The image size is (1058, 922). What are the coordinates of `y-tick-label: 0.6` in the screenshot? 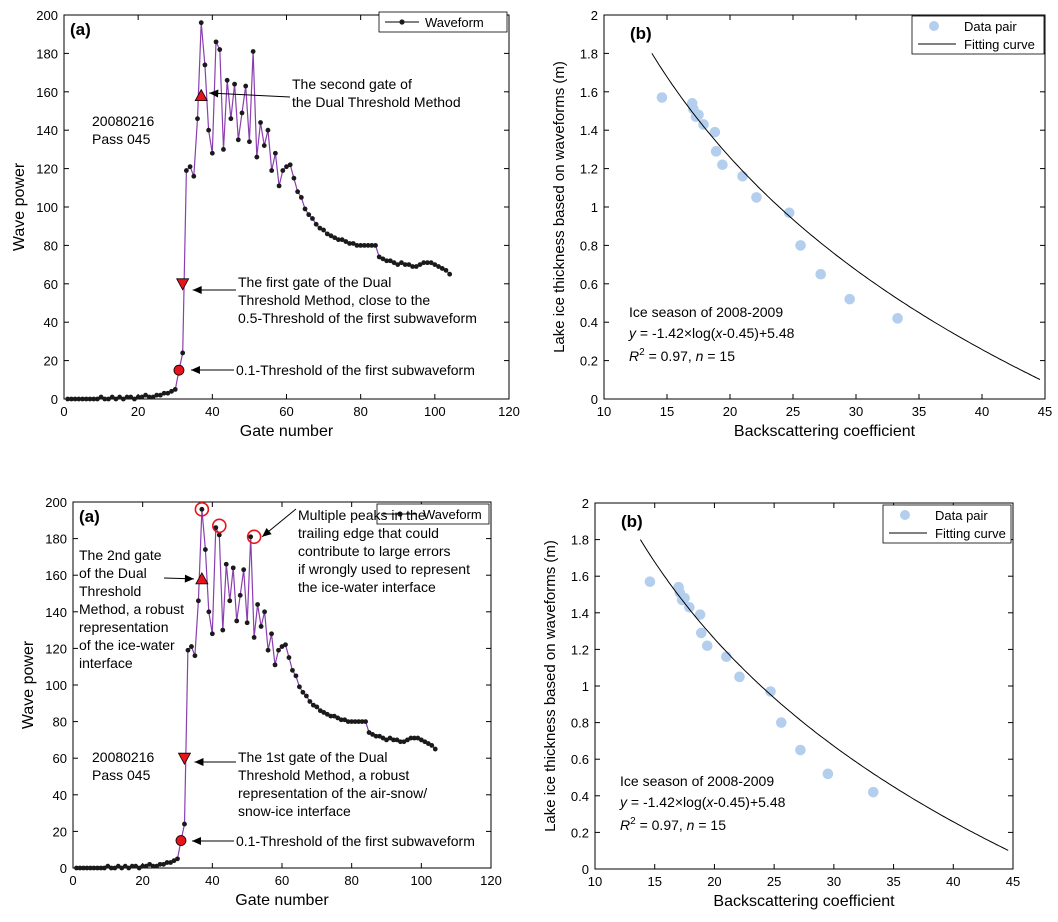 It's located at (589, 284).